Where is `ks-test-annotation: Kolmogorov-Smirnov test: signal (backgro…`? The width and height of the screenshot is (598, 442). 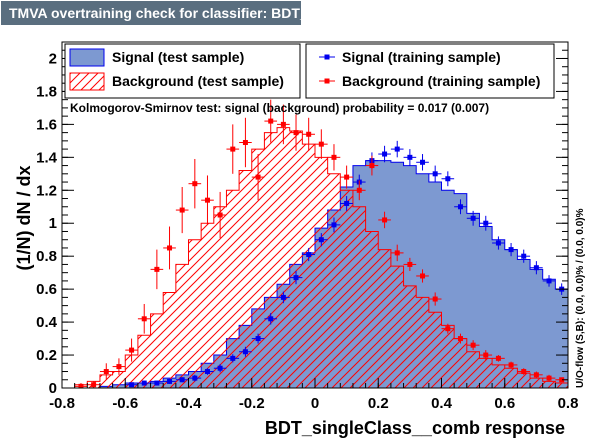
ks-test-annotation: Kolmogorov-Smirnov test: signal (backgro… is located at coordinates (279, 108).